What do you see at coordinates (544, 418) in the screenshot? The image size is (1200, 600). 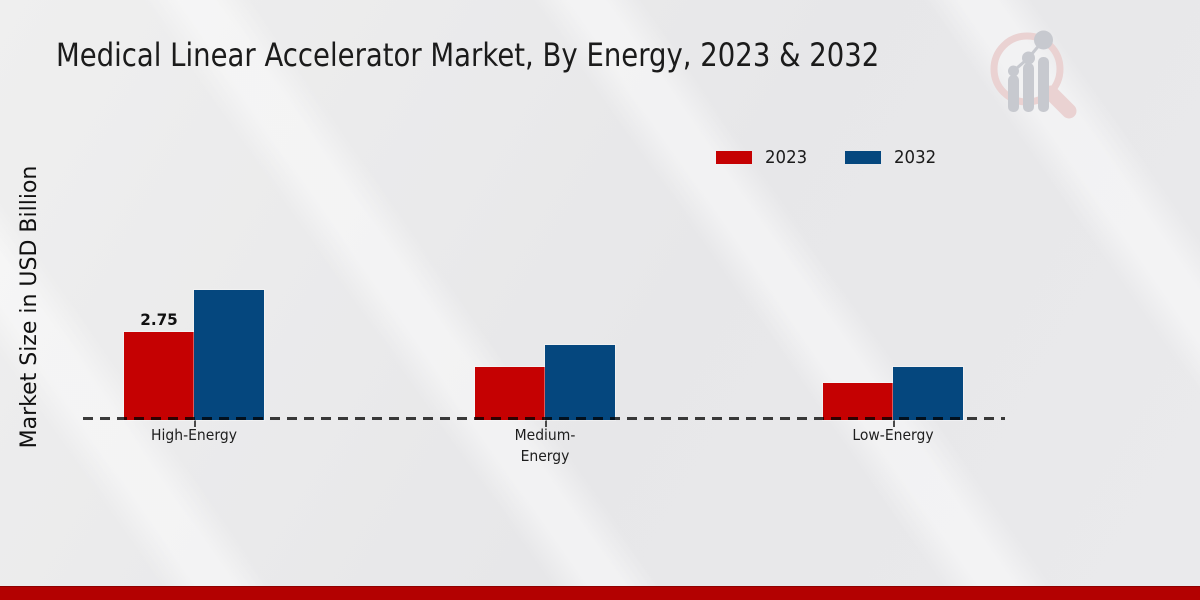 I see `x-axis-baseline` at bounding box center [544, 418].